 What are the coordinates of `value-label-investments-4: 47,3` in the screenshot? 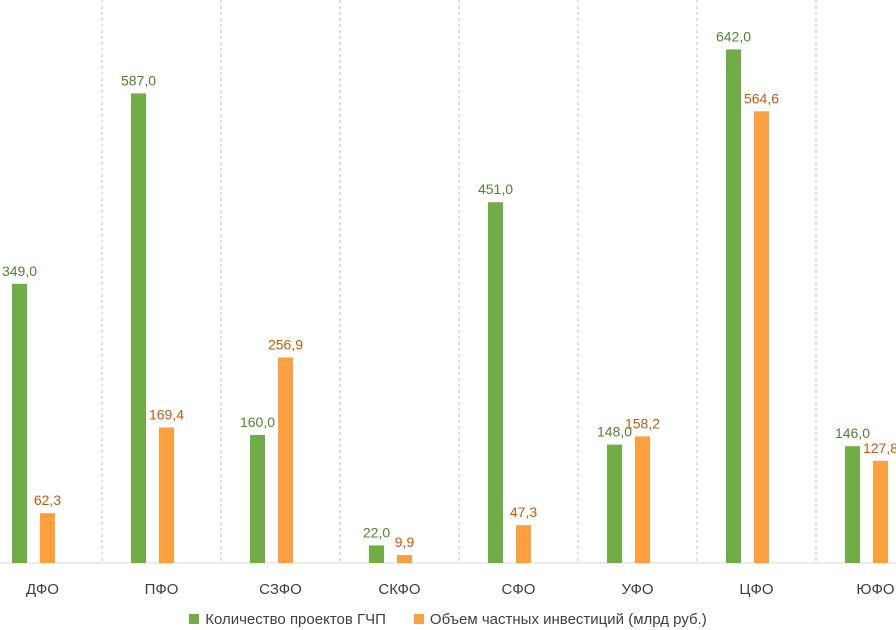 It's located at (523, 512).